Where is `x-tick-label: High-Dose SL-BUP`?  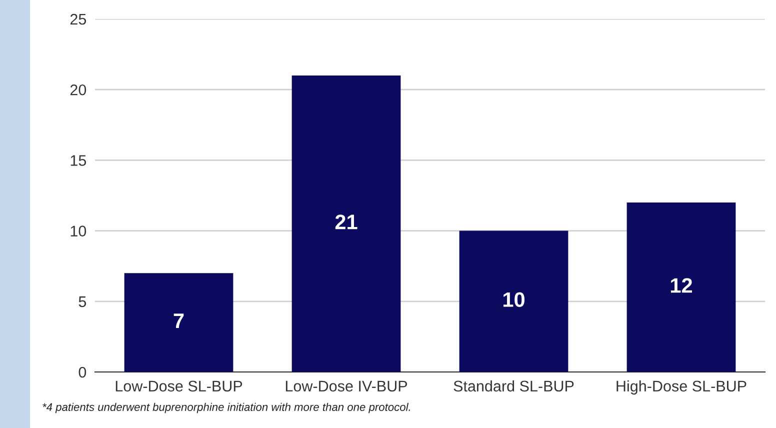 x-tick-label: High-Dose SL-BUP is located at coordinates (681, 387).